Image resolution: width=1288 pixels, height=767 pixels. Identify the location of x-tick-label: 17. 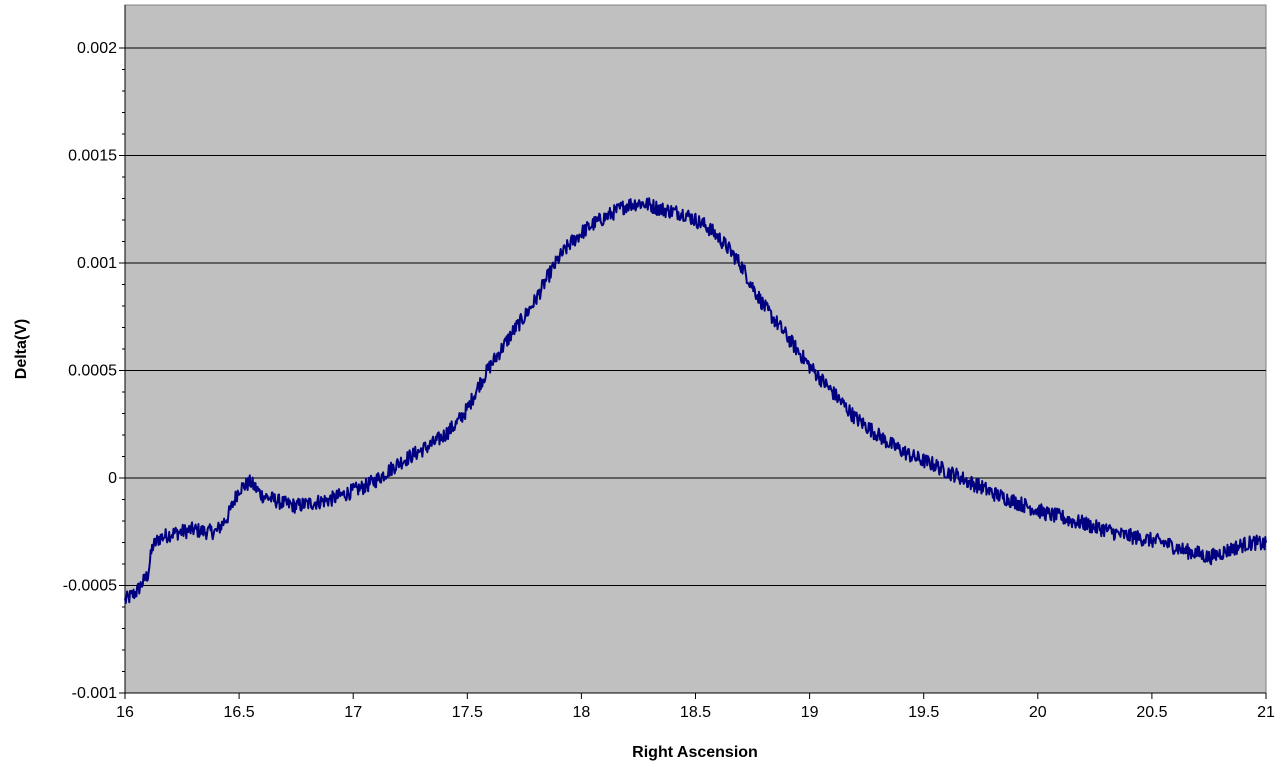
(353, 712).